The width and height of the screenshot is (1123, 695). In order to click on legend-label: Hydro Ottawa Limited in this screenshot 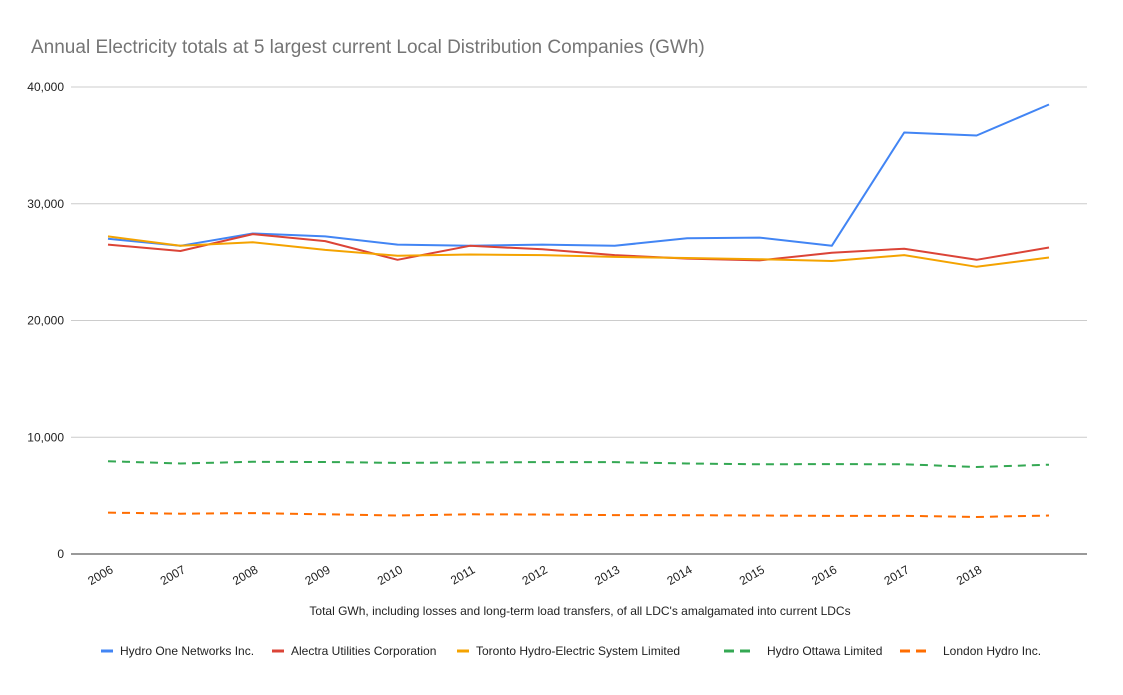, I will do `click(824, 651)`.